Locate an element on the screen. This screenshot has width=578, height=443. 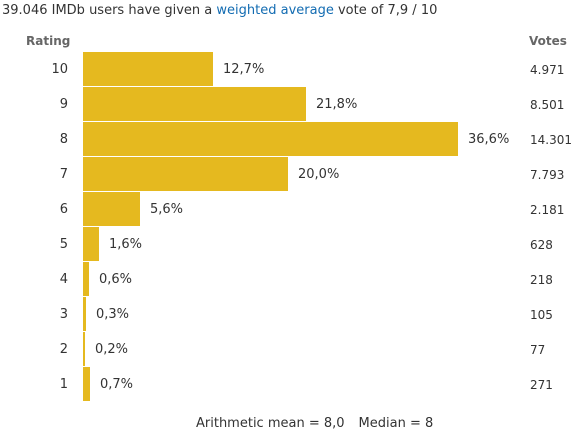
summary-suffix: vote of 7,9 / 10 is located at coordinates (385, 10).